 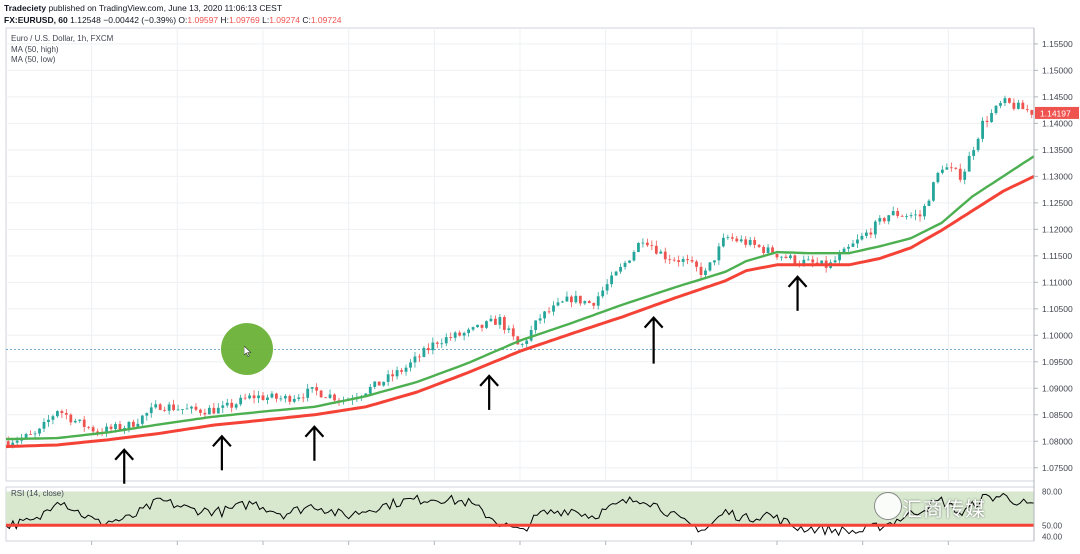 What do you see at coordinates (183, 20) in the screenshot?
I see `open-label: O:` at bounding box center [183, 20].